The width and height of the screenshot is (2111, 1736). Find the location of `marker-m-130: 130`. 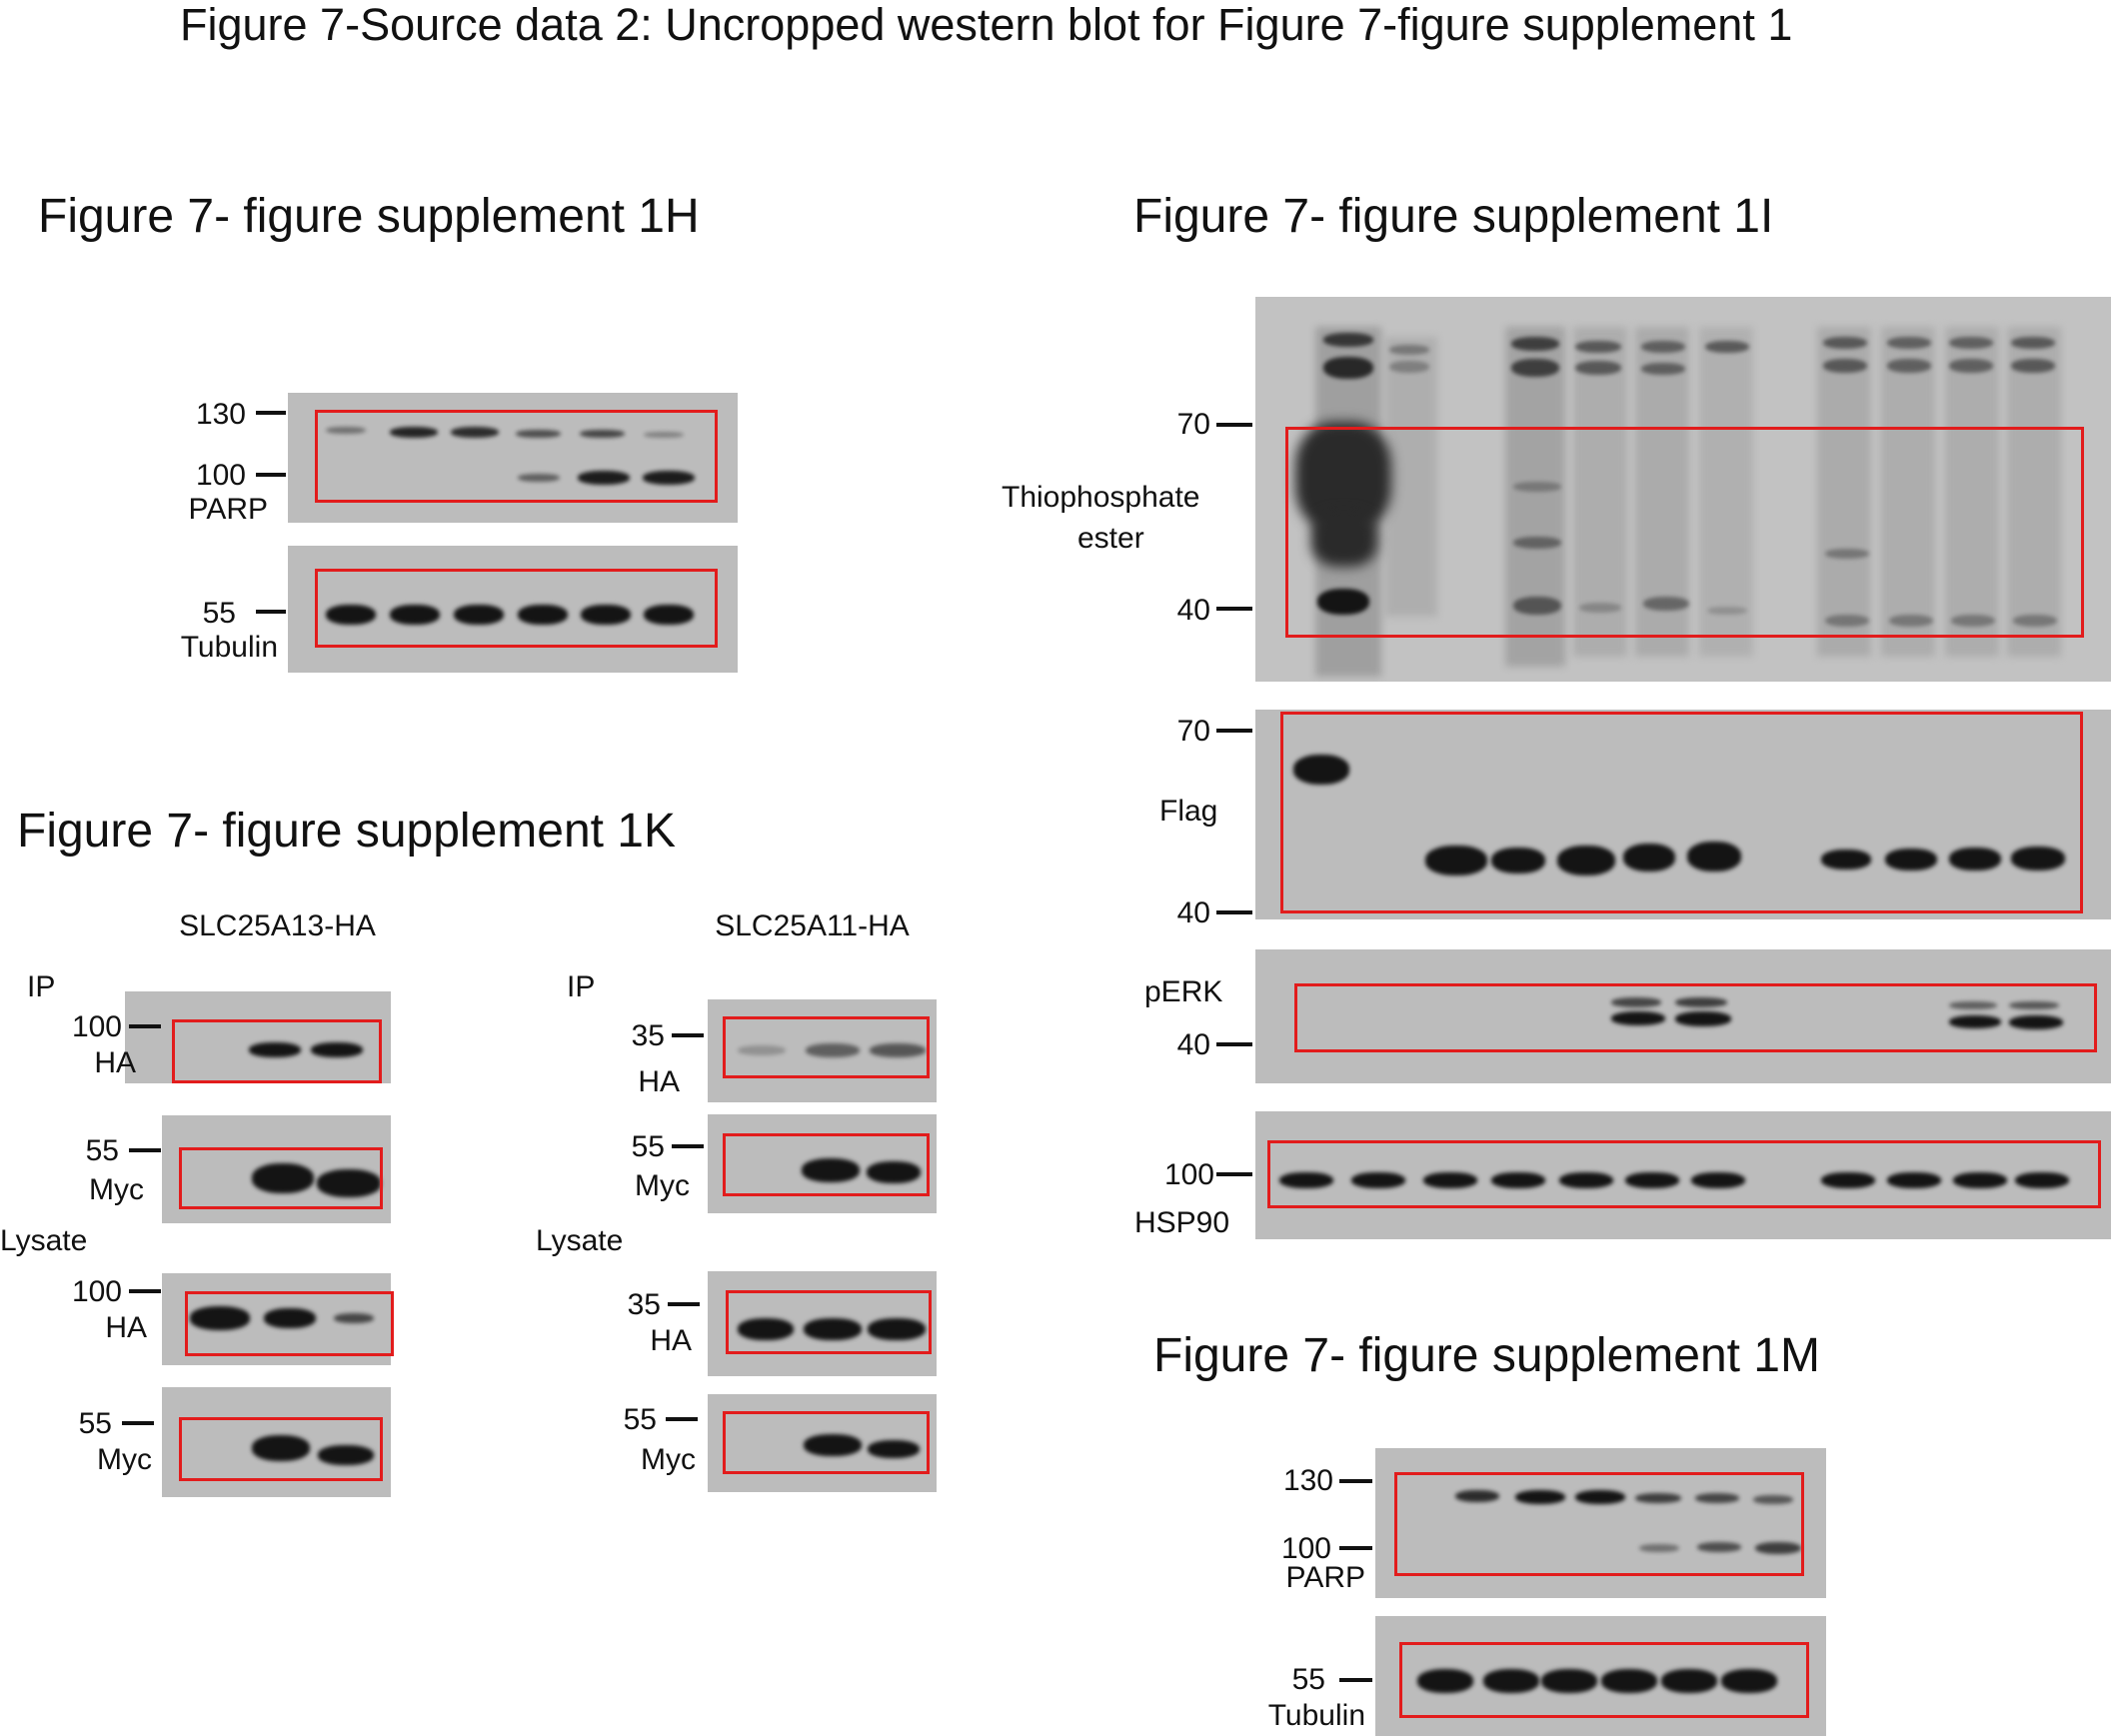

marker-m-130: 130 is located at coordinates (1307, 1480).